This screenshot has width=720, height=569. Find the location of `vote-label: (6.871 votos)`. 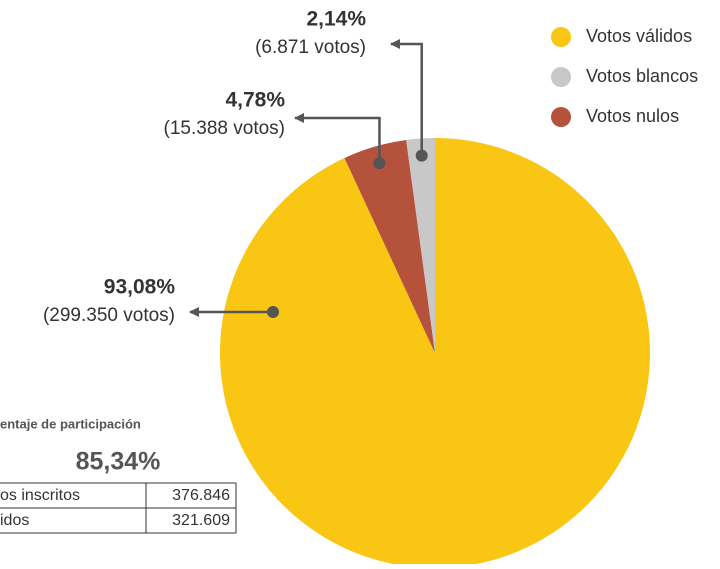

vote-label: (6.871 votos) is located at coordinates (310, 47).